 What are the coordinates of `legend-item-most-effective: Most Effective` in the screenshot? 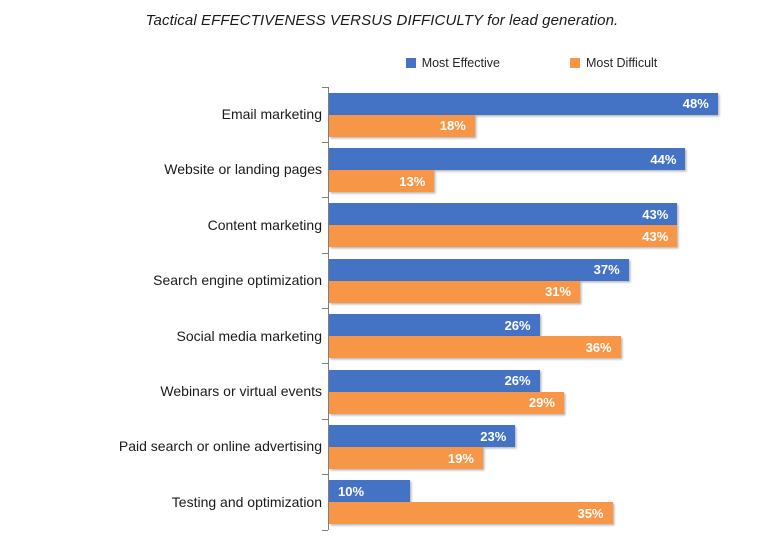 It's located at (452, 63).